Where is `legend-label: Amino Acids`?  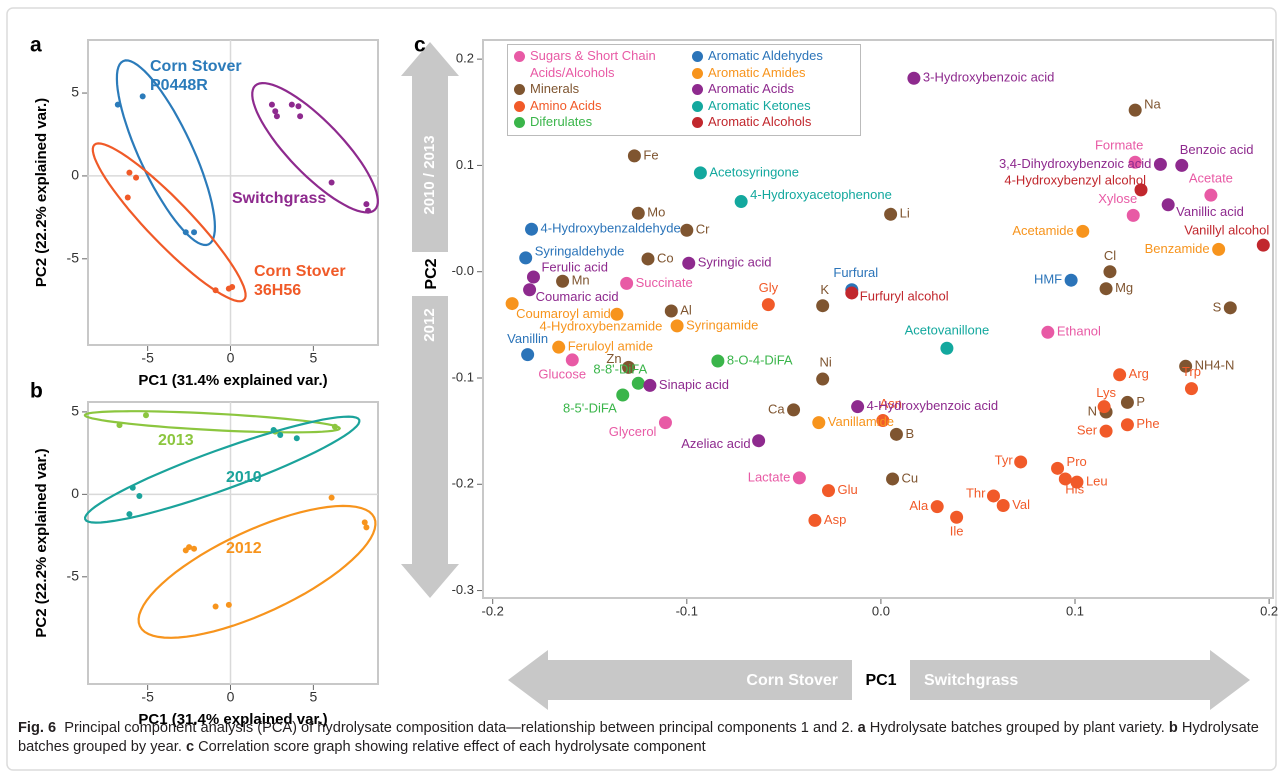 legend-label: Amino Acids is located at coordinates (566, 105).